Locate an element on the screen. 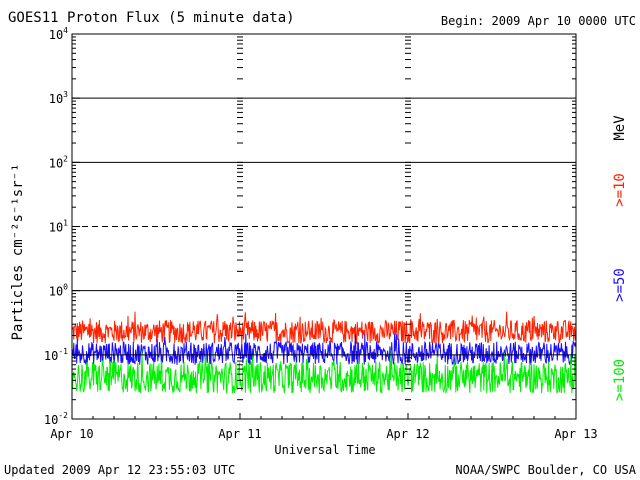  x-axis-ticks: Apr 10 Apr 11 Apr 12 Apr 13 is located at coordinates (324, 427).